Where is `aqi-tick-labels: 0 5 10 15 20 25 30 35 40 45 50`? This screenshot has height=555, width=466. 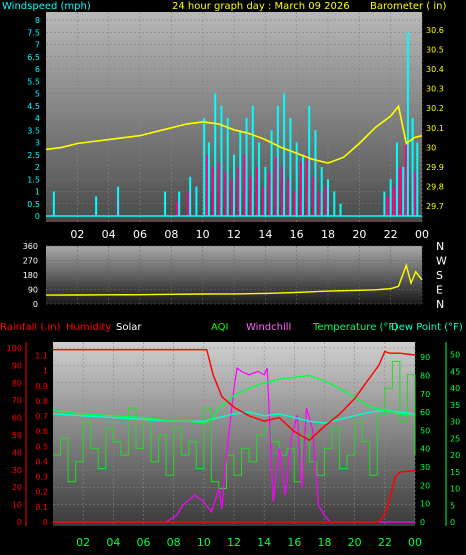
aqi-tick-labels: 0 5 10 15 20 25 30 35 40 45 50 is located at coordinates (455, 439).